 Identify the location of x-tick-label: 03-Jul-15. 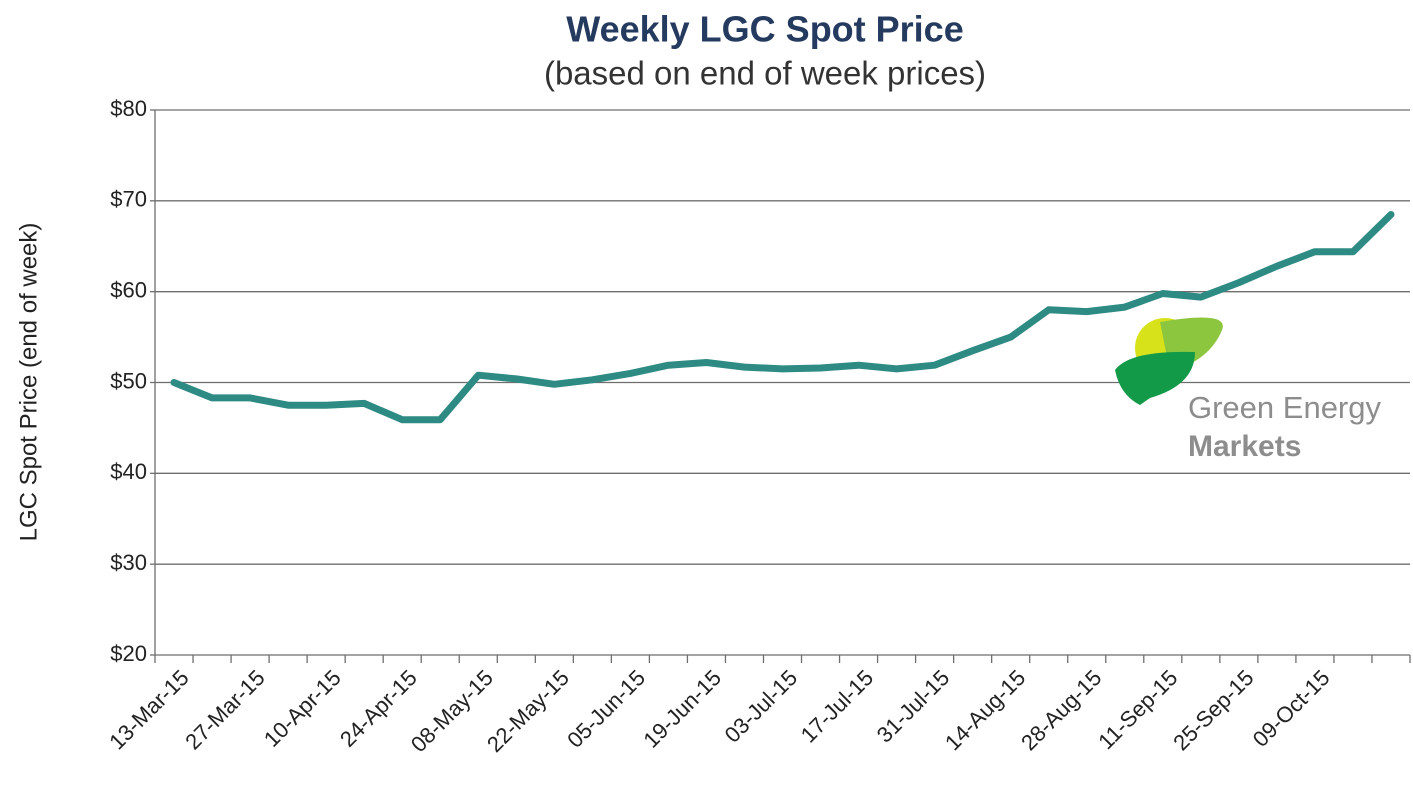
(761, 706).